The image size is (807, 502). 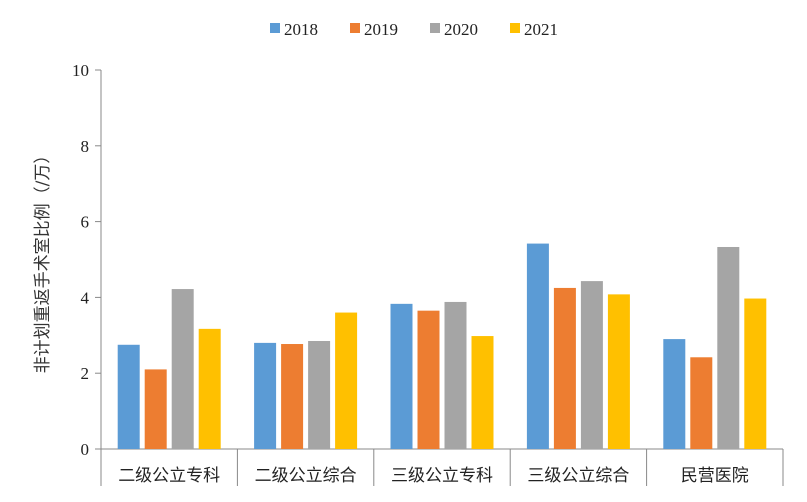 What do you see at coordinates (355, 28) in the screenshot?
I see `legend-swatch-2019` at bounding box center [355, 28].